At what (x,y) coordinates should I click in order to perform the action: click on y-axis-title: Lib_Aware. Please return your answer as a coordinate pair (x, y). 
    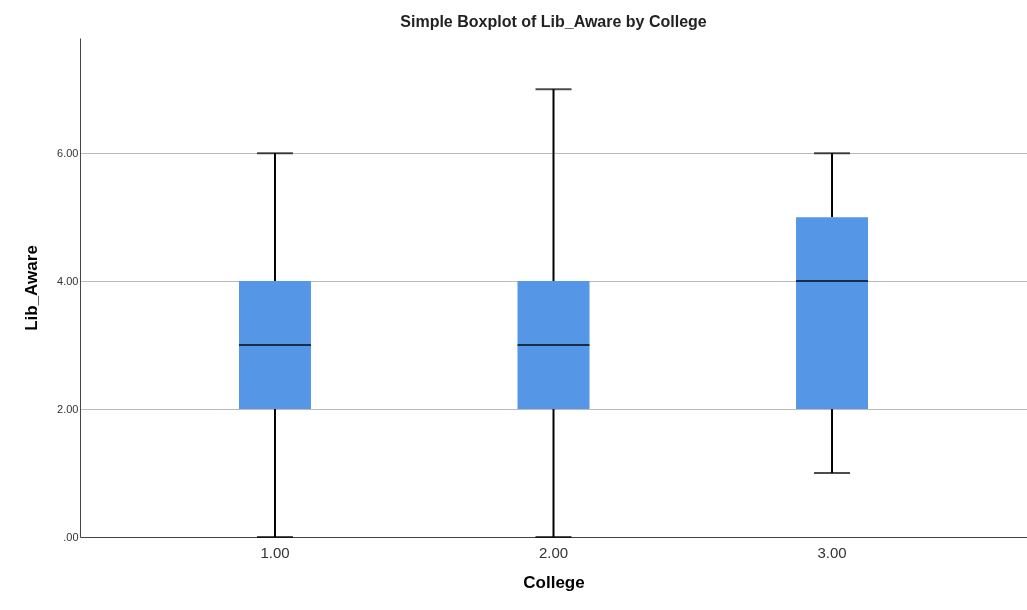
    Looking at the image, I should click on (32, 288).